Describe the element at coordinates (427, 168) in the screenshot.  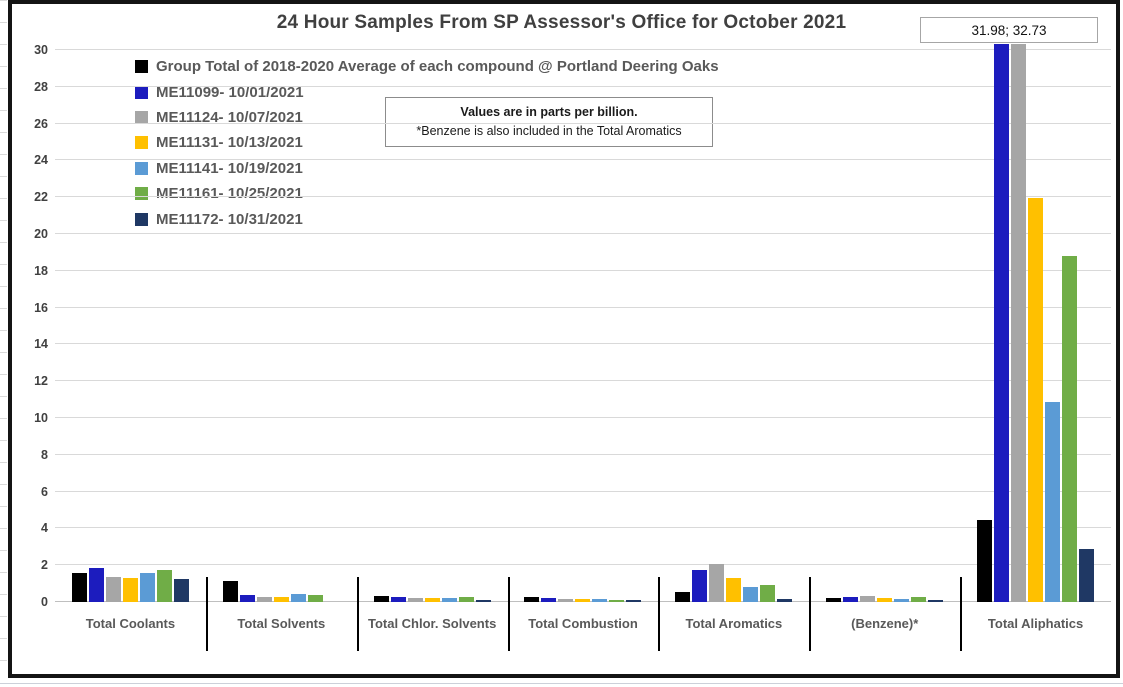
I see `legend-item: ME11141- 10/19/2021` at that location.